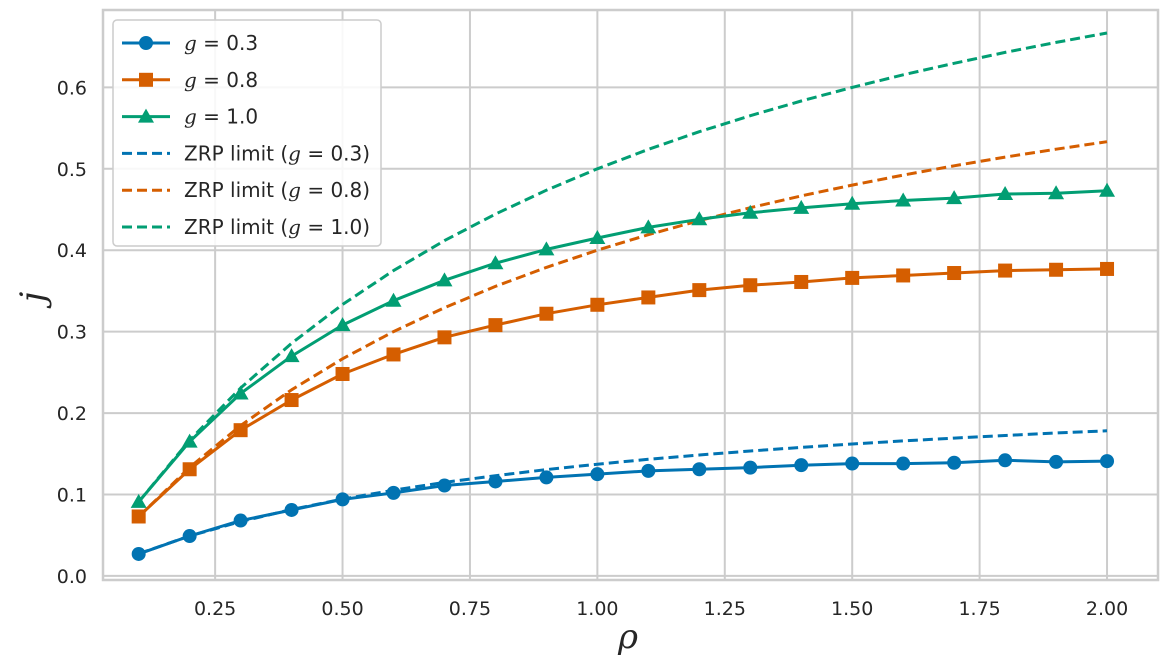  I want to click on y-tick-label: 0.2, so click(72, 414).